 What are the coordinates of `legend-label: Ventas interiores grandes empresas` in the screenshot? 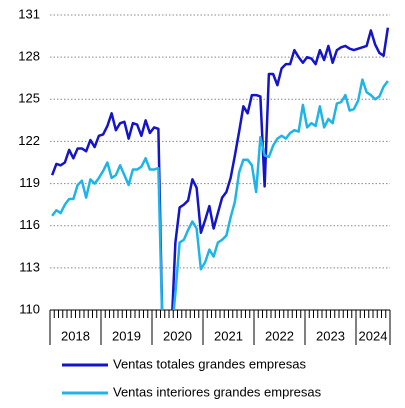 It's located at (217, 391).